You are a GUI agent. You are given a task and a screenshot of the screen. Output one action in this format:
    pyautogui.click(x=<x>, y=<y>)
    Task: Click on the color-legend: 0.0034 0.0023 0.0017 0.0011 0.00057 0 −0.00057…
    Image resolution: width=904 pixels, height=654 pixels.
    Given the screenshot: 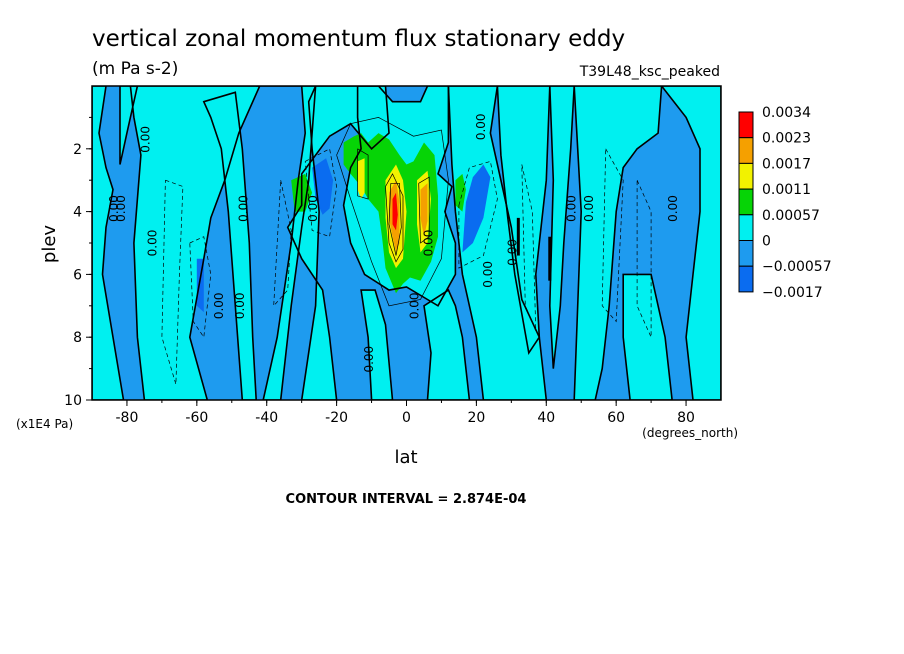 What is the action you would take?
    pyautogui.click(x=785, y=203)
    